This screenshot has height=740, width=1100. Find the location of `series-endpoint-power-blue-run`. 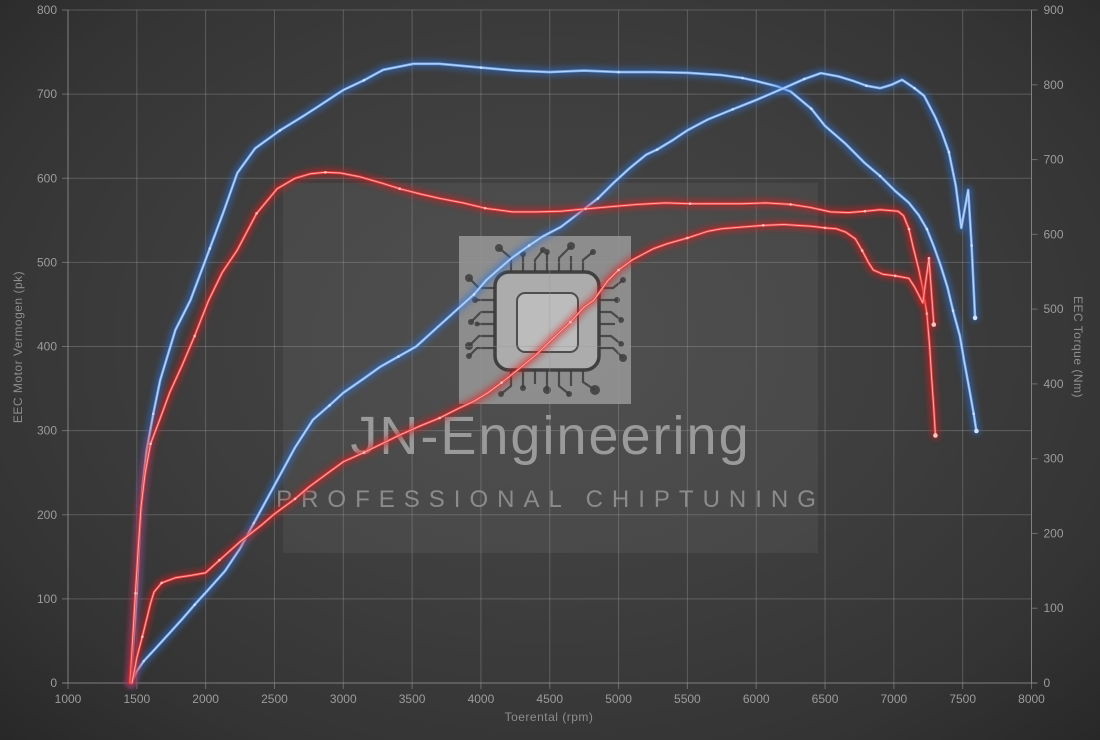

series-endpoint-power-blue-run is located at coordinates (975, 318).